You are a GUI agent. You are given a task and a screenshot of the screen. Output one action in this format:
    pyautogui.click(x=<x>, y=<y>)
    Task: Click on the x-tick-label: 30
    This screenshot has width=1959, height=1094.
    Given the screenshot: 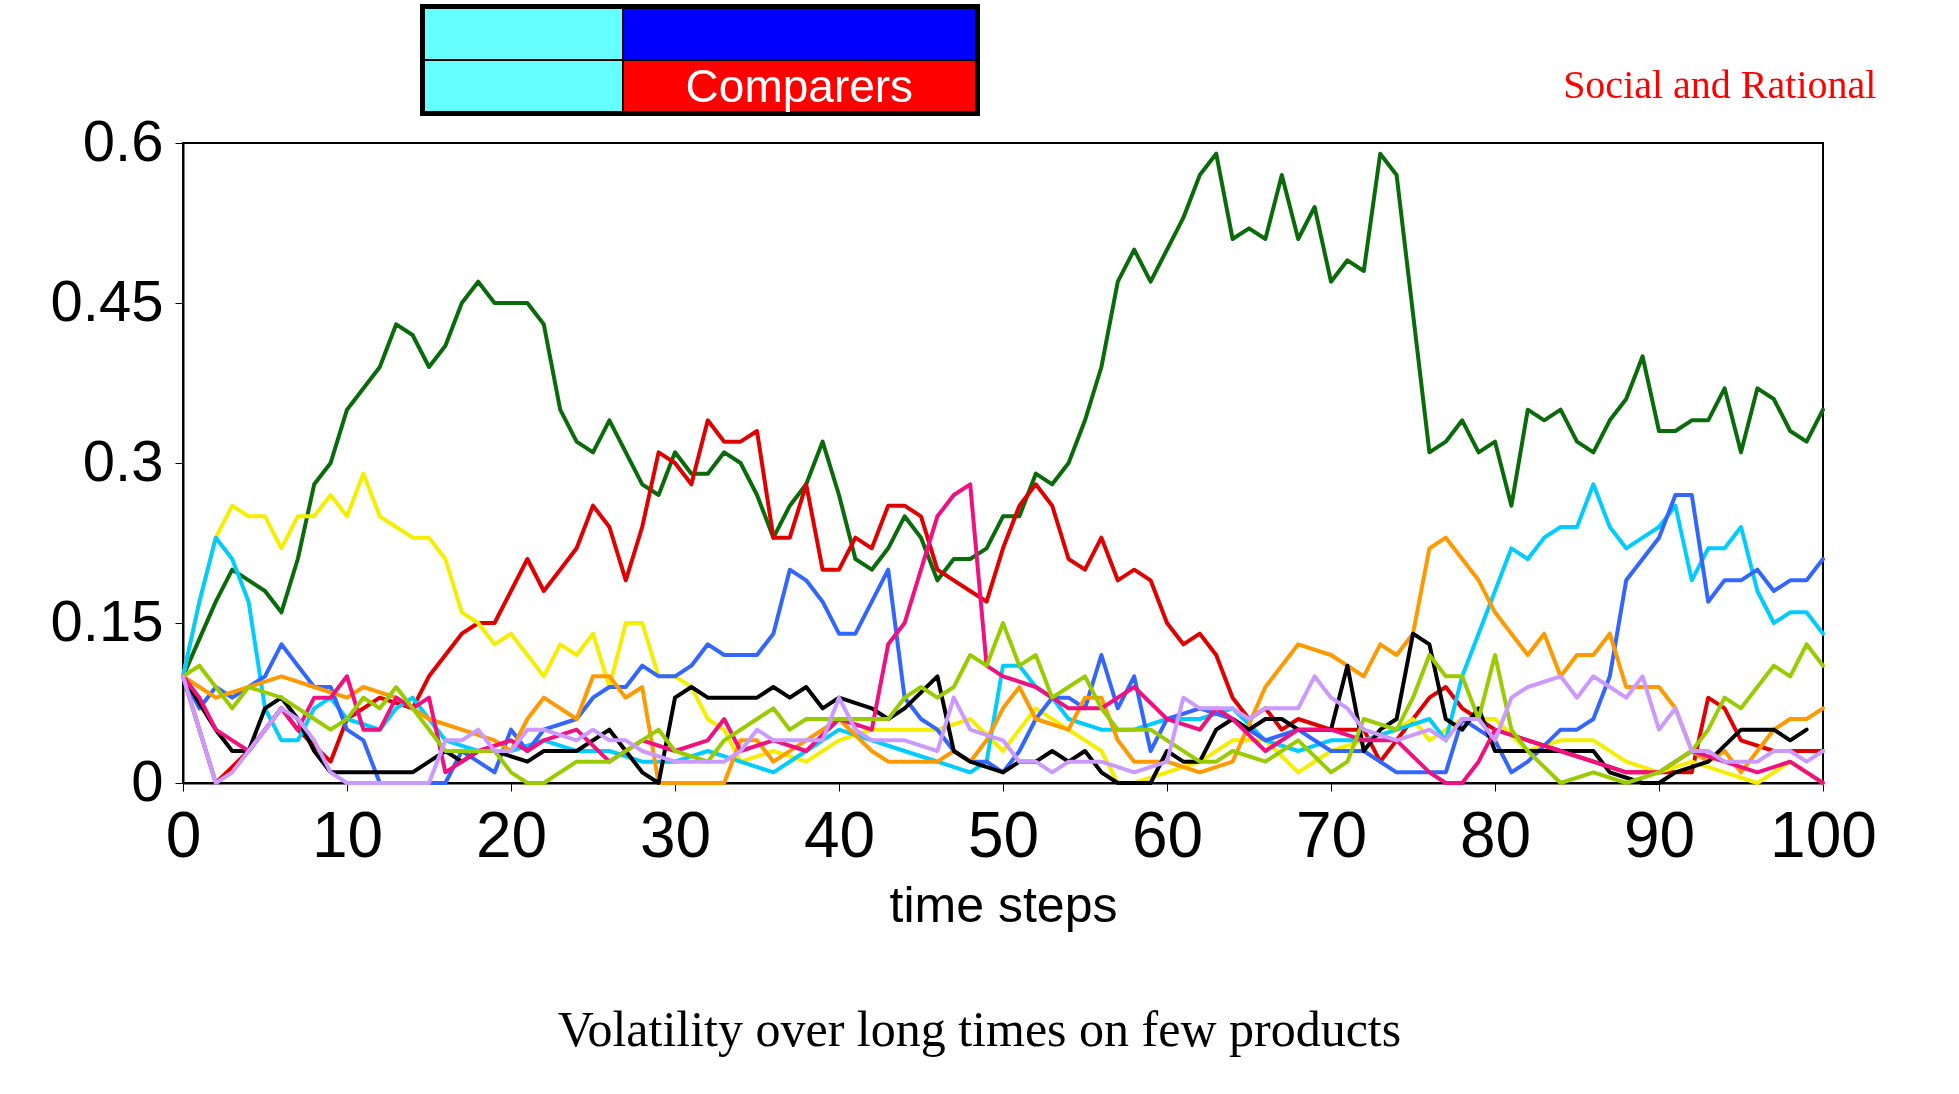 What is the action you would take?
    pyautogui.click(x=675, y=834)
    